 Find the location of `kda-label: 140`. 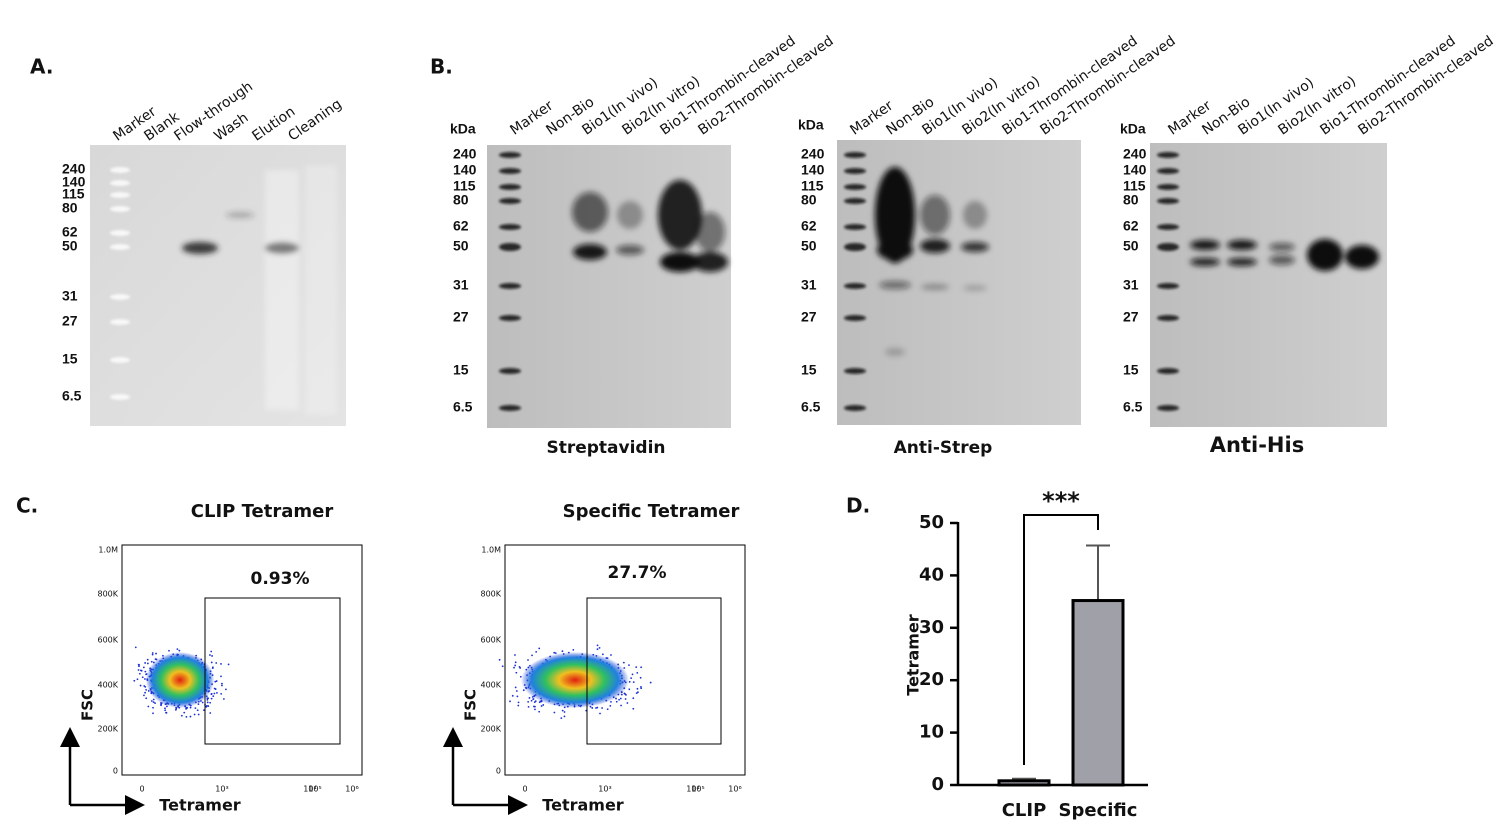

kda-label: 140 is located at coordinates (1135, 170).